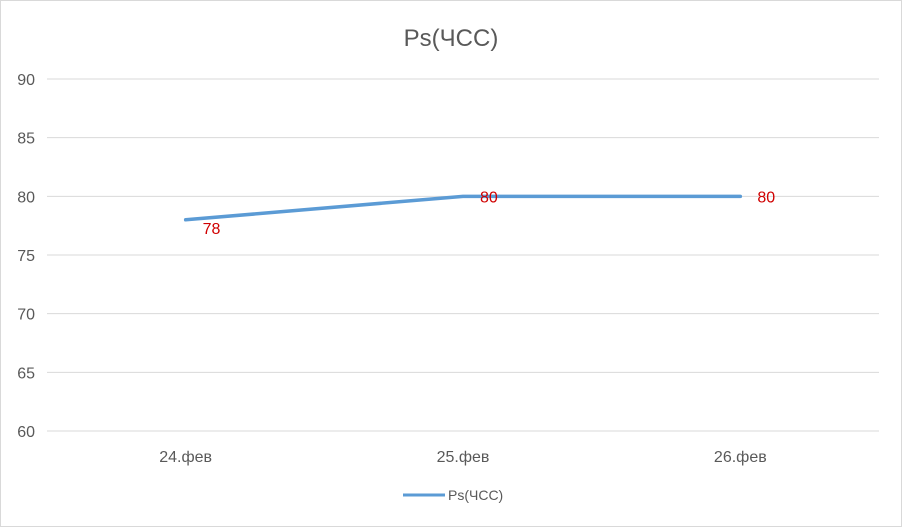 The image size is (902, 531). I want to click on y-tick-label: 65, so click(26, 373).